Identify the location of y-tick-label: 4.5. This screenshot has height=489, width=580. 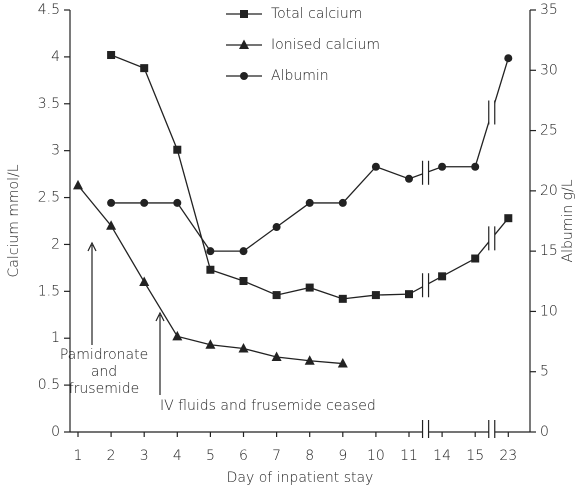
(49, 10).